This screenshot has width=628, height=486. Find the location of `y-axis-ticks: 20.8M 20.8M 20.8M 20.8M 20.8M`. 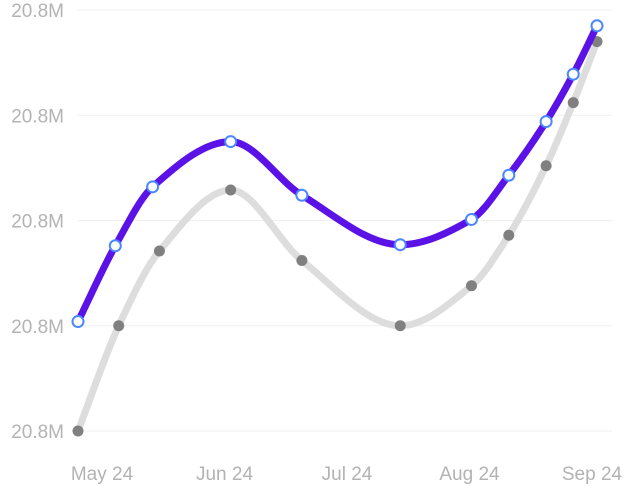

y-axis-ticks: 20.8M 20.8M 20.8M 20.8M 20.8M is located at coordinates (37, 222).